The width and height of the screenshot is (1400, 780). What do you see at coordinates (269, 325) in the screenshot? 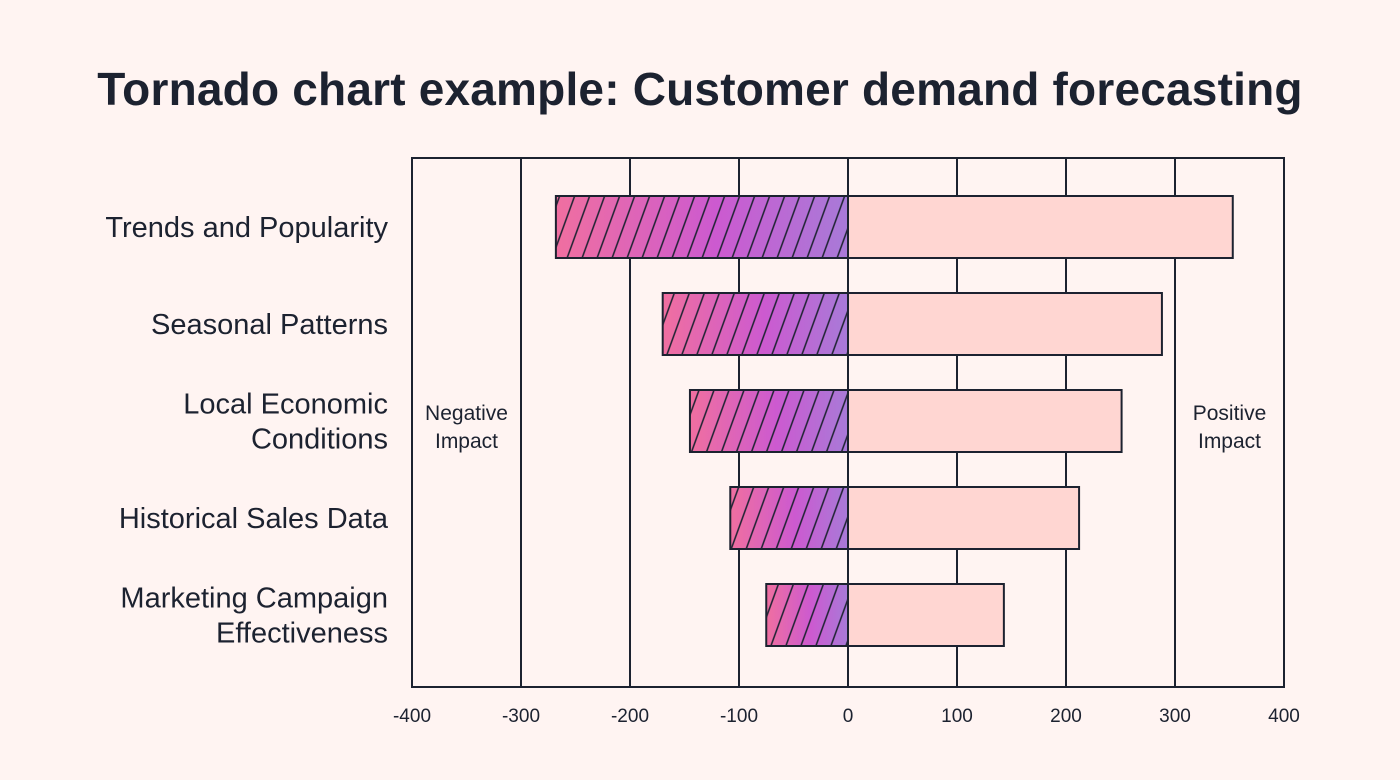
I see `category-label: Seasonal Patterns` at bounding box center [269, 325].